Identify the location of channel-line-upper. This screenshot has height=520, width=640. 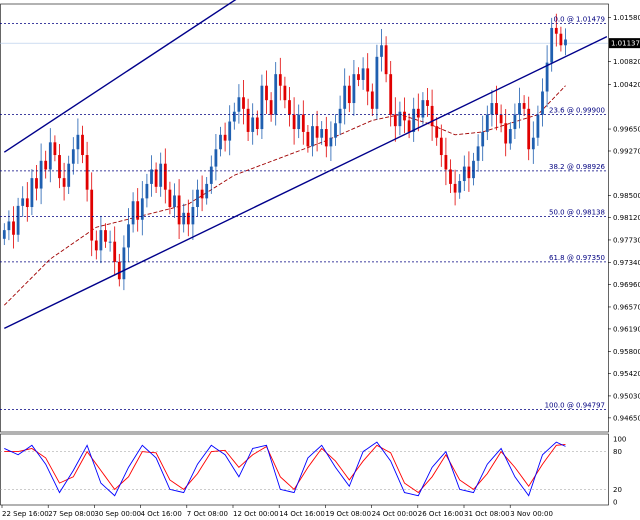
(120, 76).